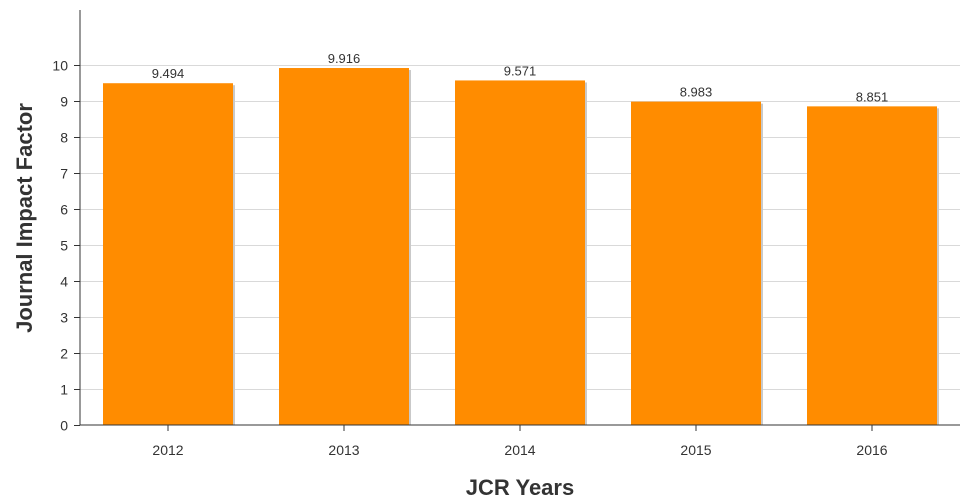  Describe the element at coordinates (64, 174) in the screenshot. I see `y-tick-label: 7` at that location.